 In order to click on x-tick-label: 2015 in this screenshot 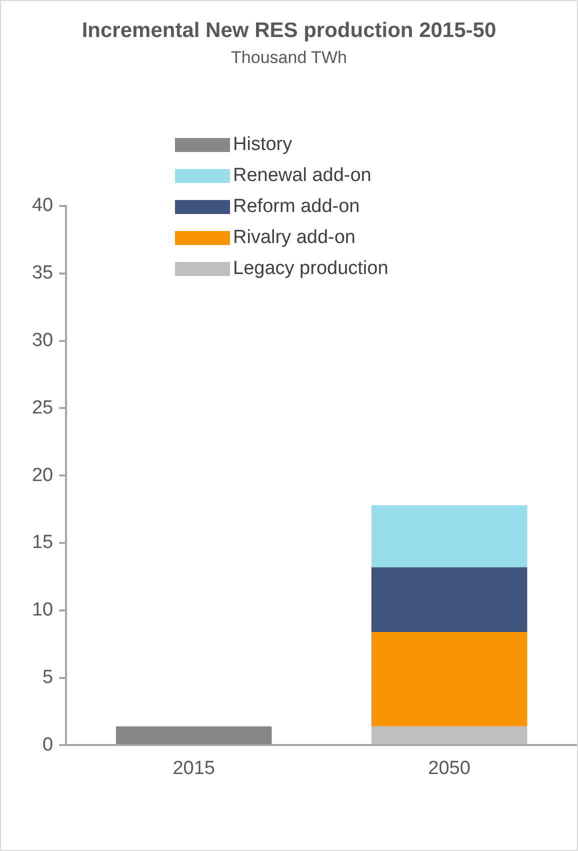, I will do `click(193, 768)`.